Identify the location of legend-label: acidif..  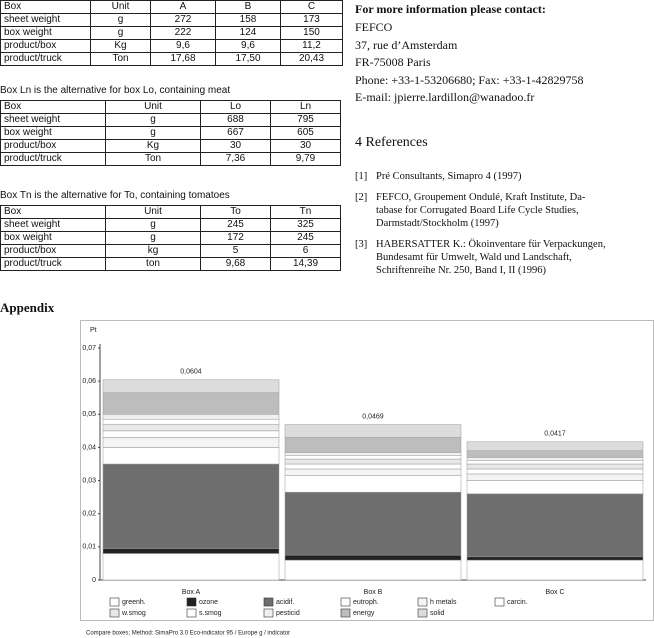
(285, 602).